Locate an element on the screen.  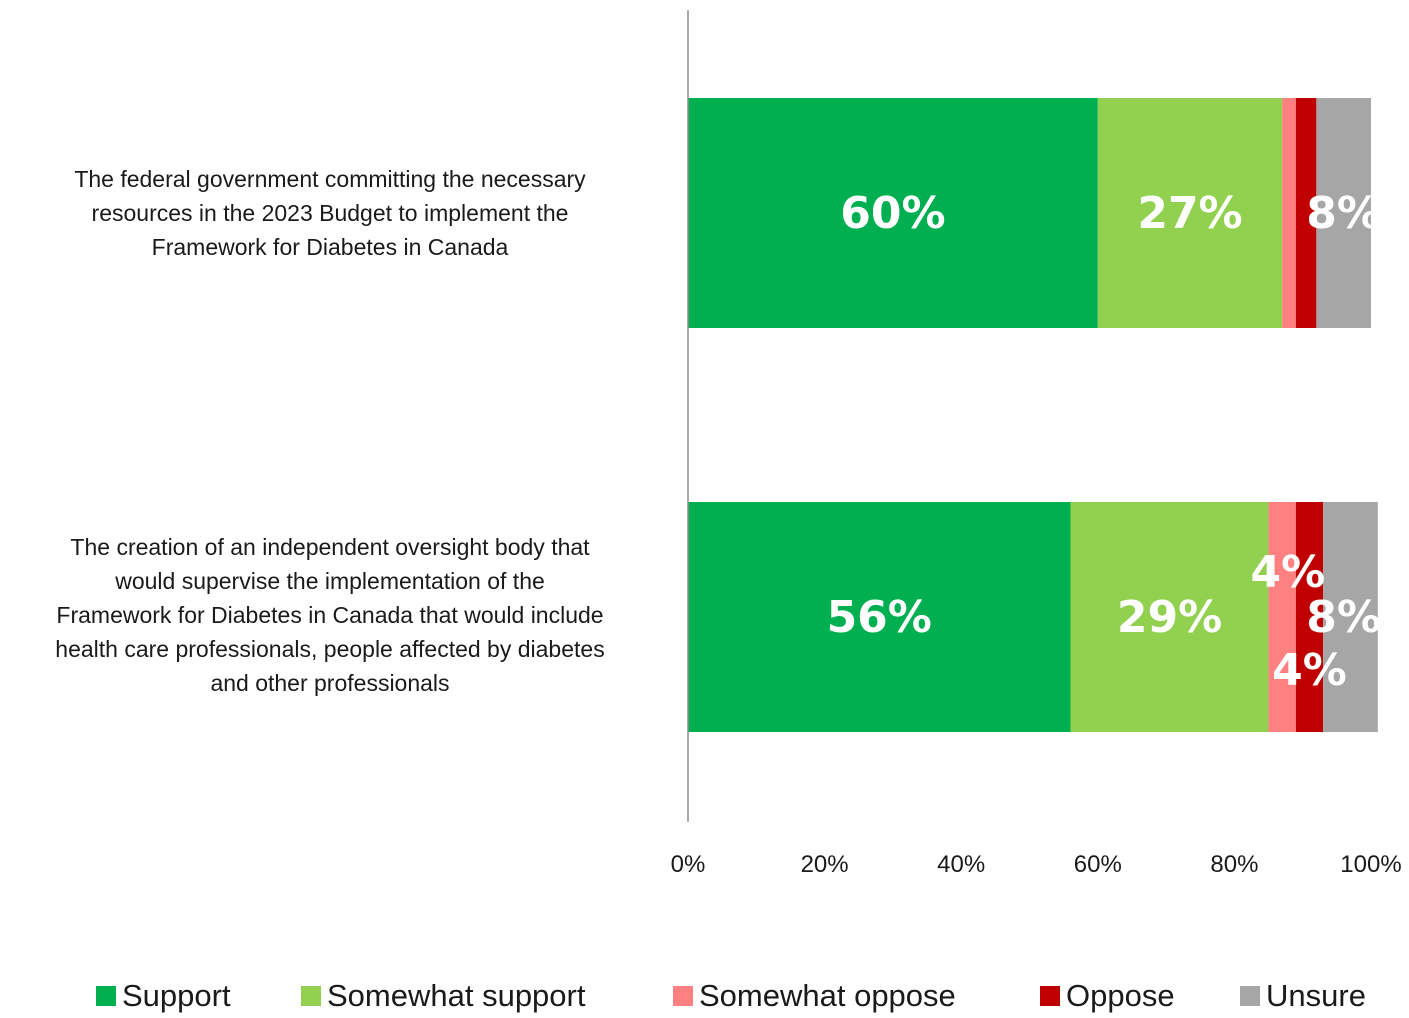
legend-label: Oppose is located at coordinates (1120, 995).